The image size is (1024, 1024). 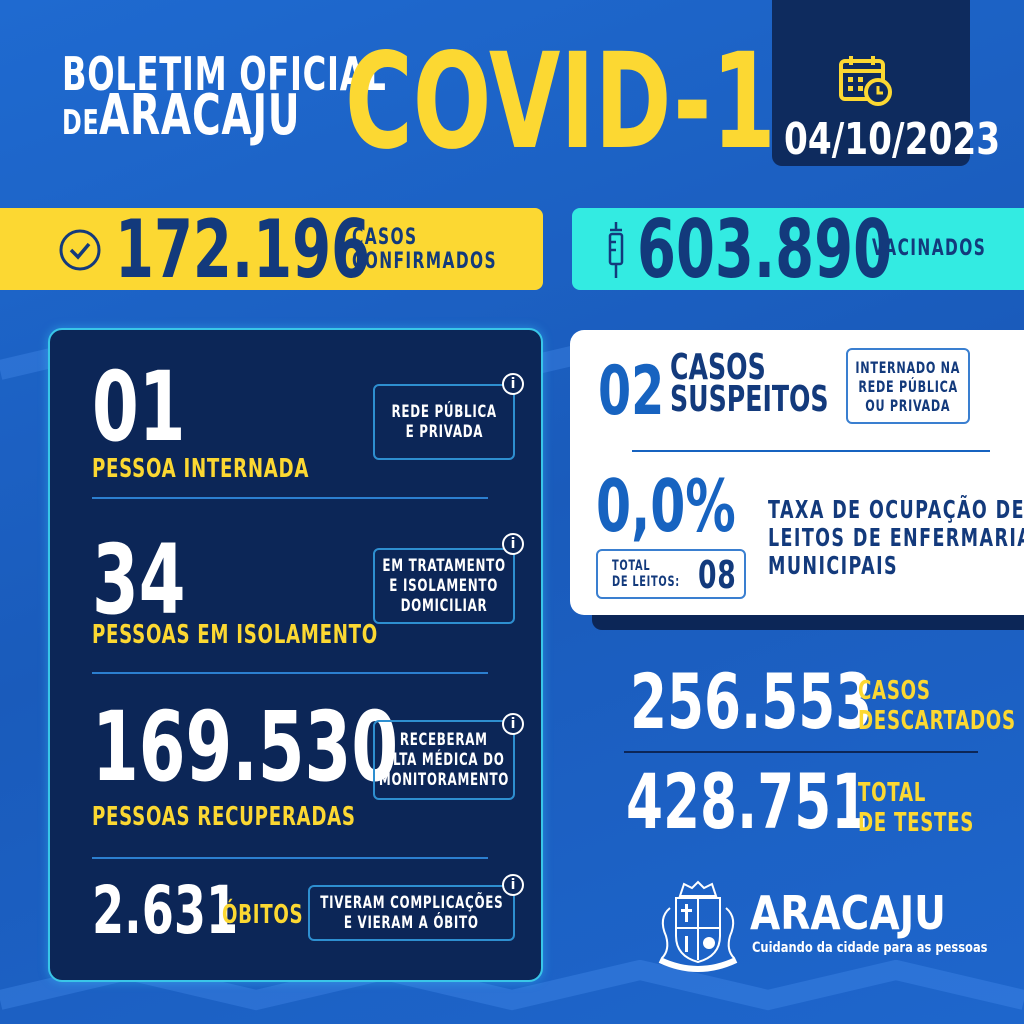 What do you see at coordinates (235, 635) in the screenshot?
I see `isolation-label: PESSOAS EM ISOLAMENTO` at bounding box center [235, 635].